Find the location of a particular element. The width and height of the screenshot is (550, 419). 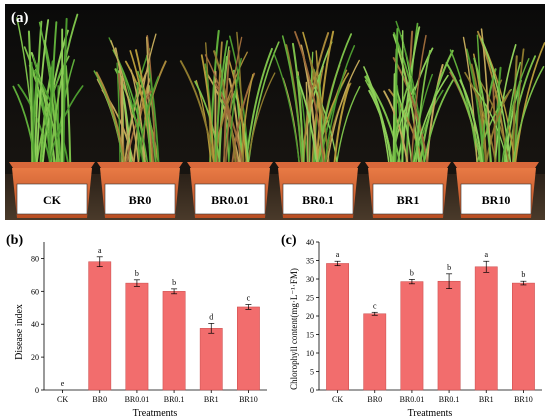

significance-letter: e is located at coordinates (63, 383).